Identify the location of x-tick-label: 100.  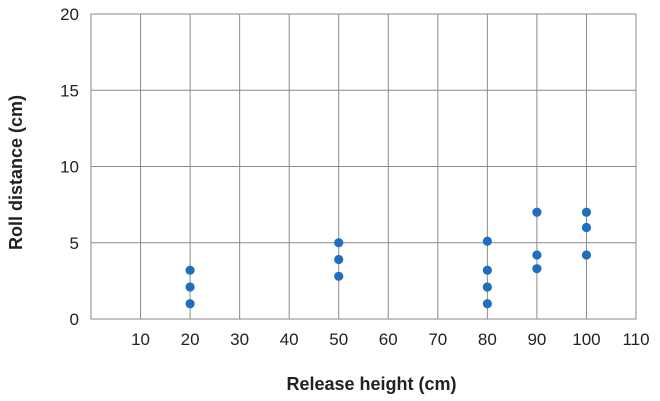
(586, 339).